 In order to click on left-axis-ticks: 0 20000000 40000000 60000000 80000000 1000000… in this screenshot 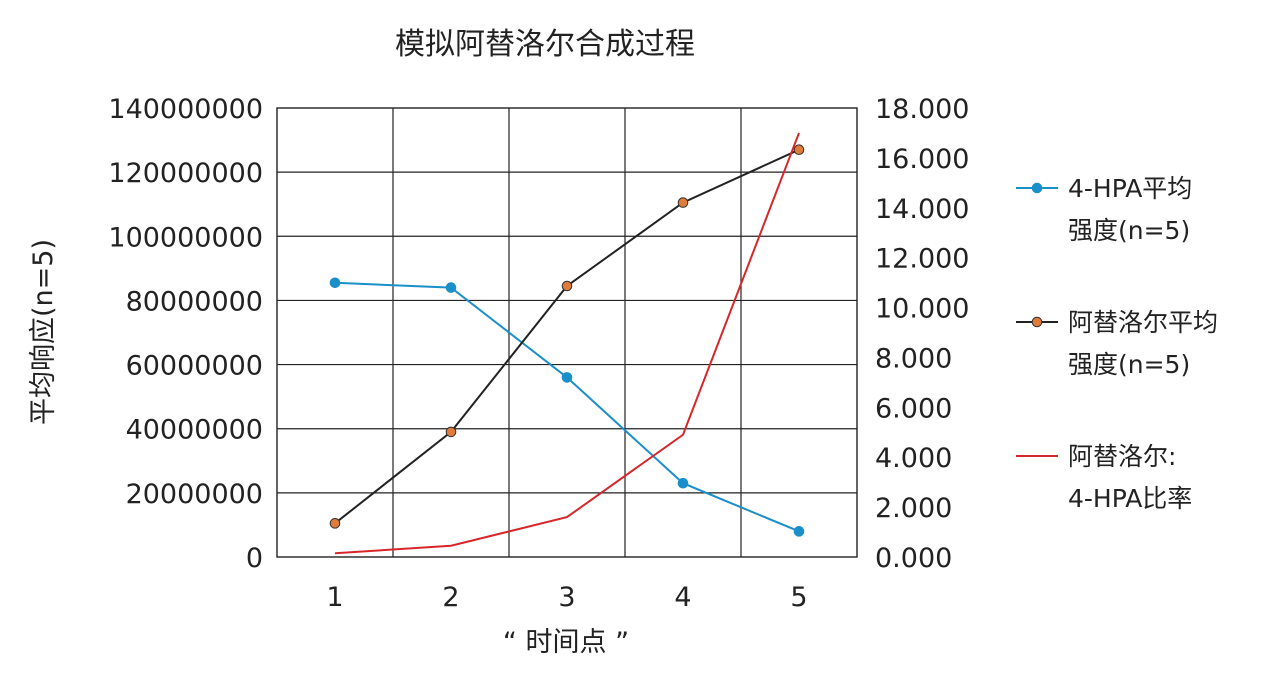, I will do `click(185, 334)`.